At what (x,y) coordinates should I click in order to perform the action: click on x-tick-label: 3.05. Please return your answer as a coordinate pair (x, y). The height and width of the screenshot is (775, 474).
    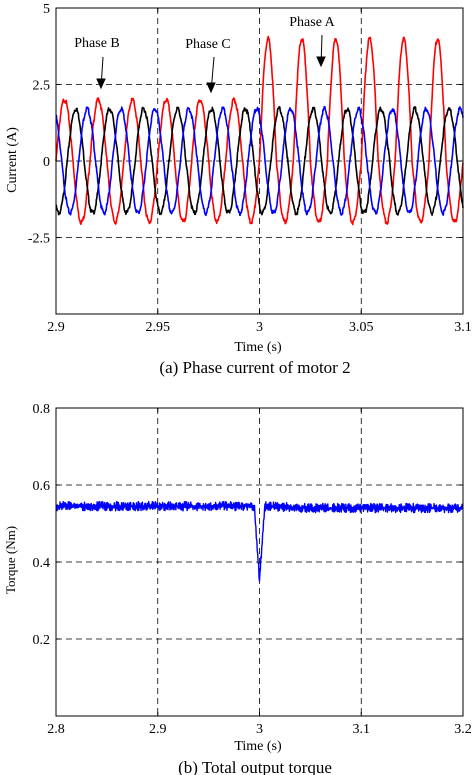
    Looking at the image, I should click on (361, 327).